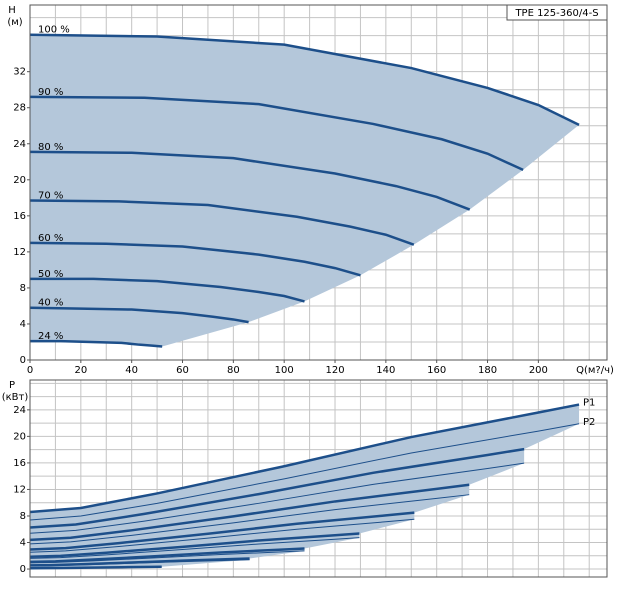  I want to click on curve-label: 50 %, so click(50, 274).